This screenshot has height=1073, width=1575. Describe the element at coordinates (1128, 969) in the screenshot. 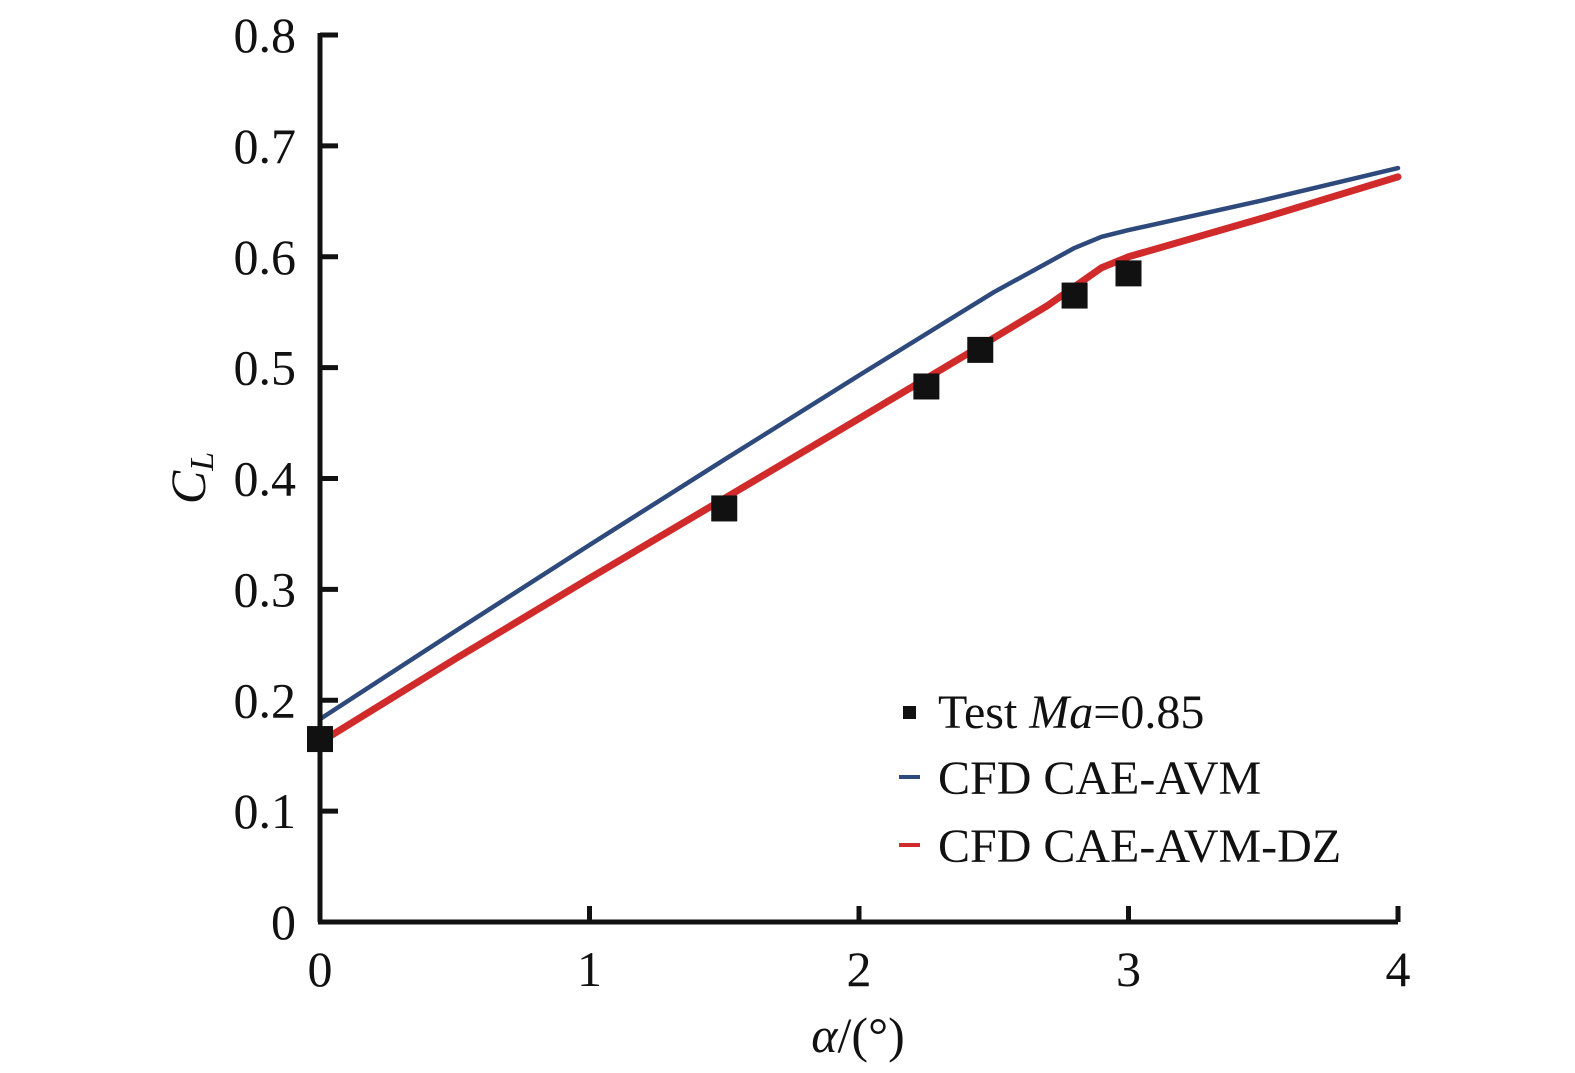

I see `x-tick-label: 3` at that location.